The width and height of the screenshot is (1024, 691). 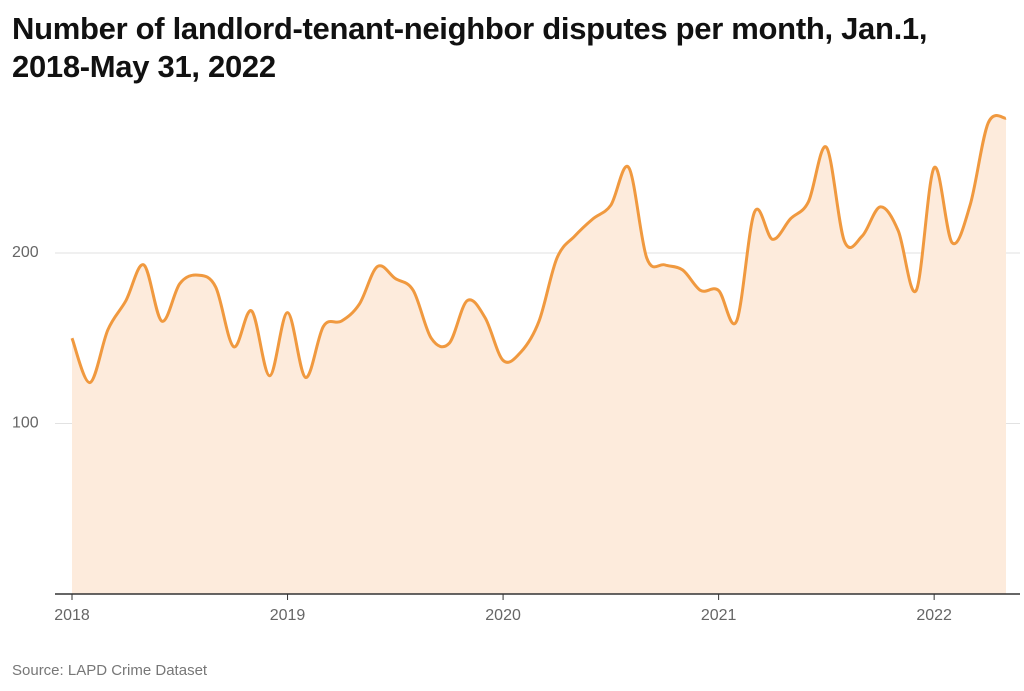 I want to click on x-tick-label: 2021, so click(x=719, y=615).